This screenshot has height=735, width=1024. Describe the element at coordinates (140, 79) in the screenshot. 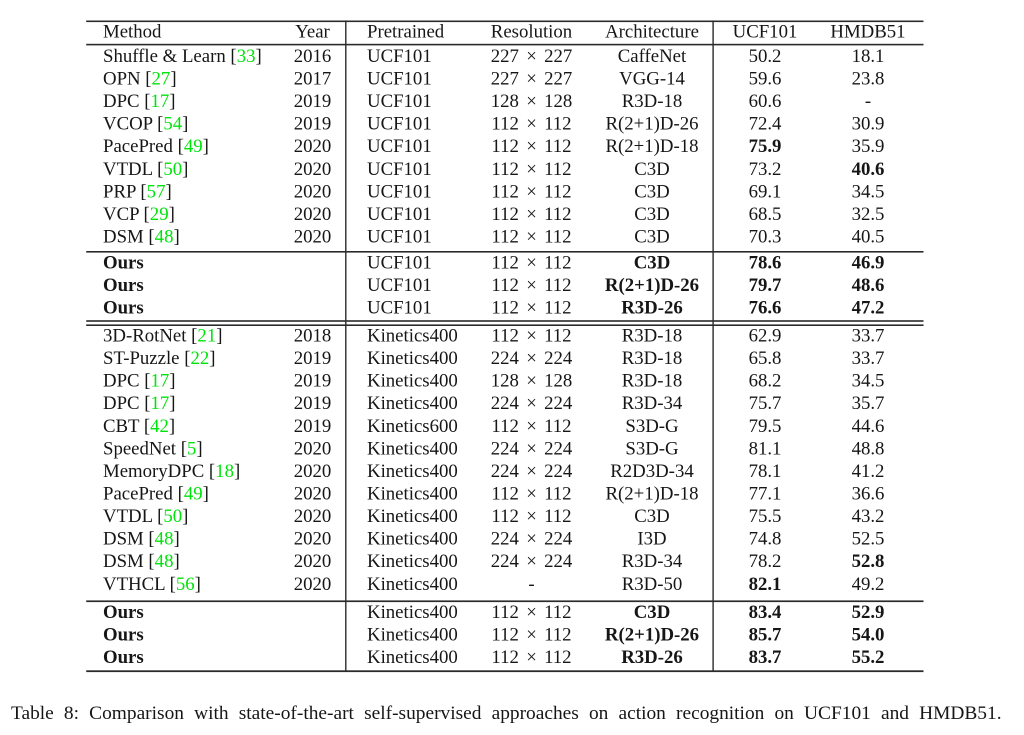

I see `svg-text: OPN [27]` at that location.